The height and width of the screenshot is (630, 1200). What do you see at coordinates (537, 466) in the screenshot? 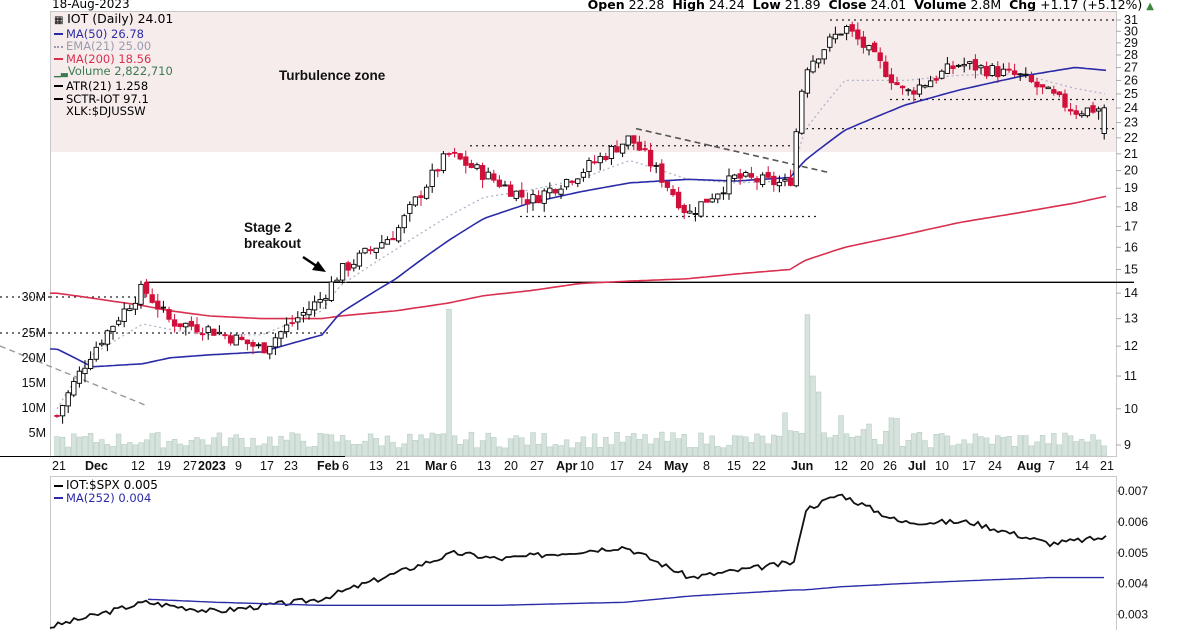
I see `date-tick: 27` at bounding box center [537, 466].